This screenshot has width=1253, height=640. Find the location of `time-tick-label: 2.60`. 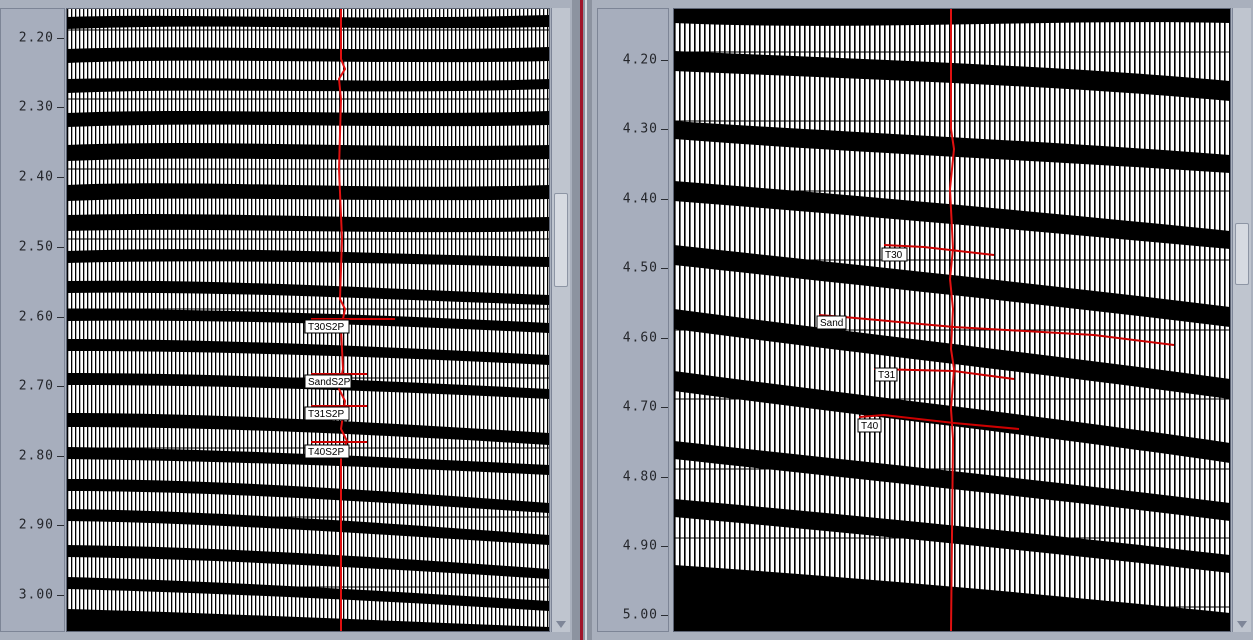

time-tick-label: 2.60 is located at coordinates (36, 317).